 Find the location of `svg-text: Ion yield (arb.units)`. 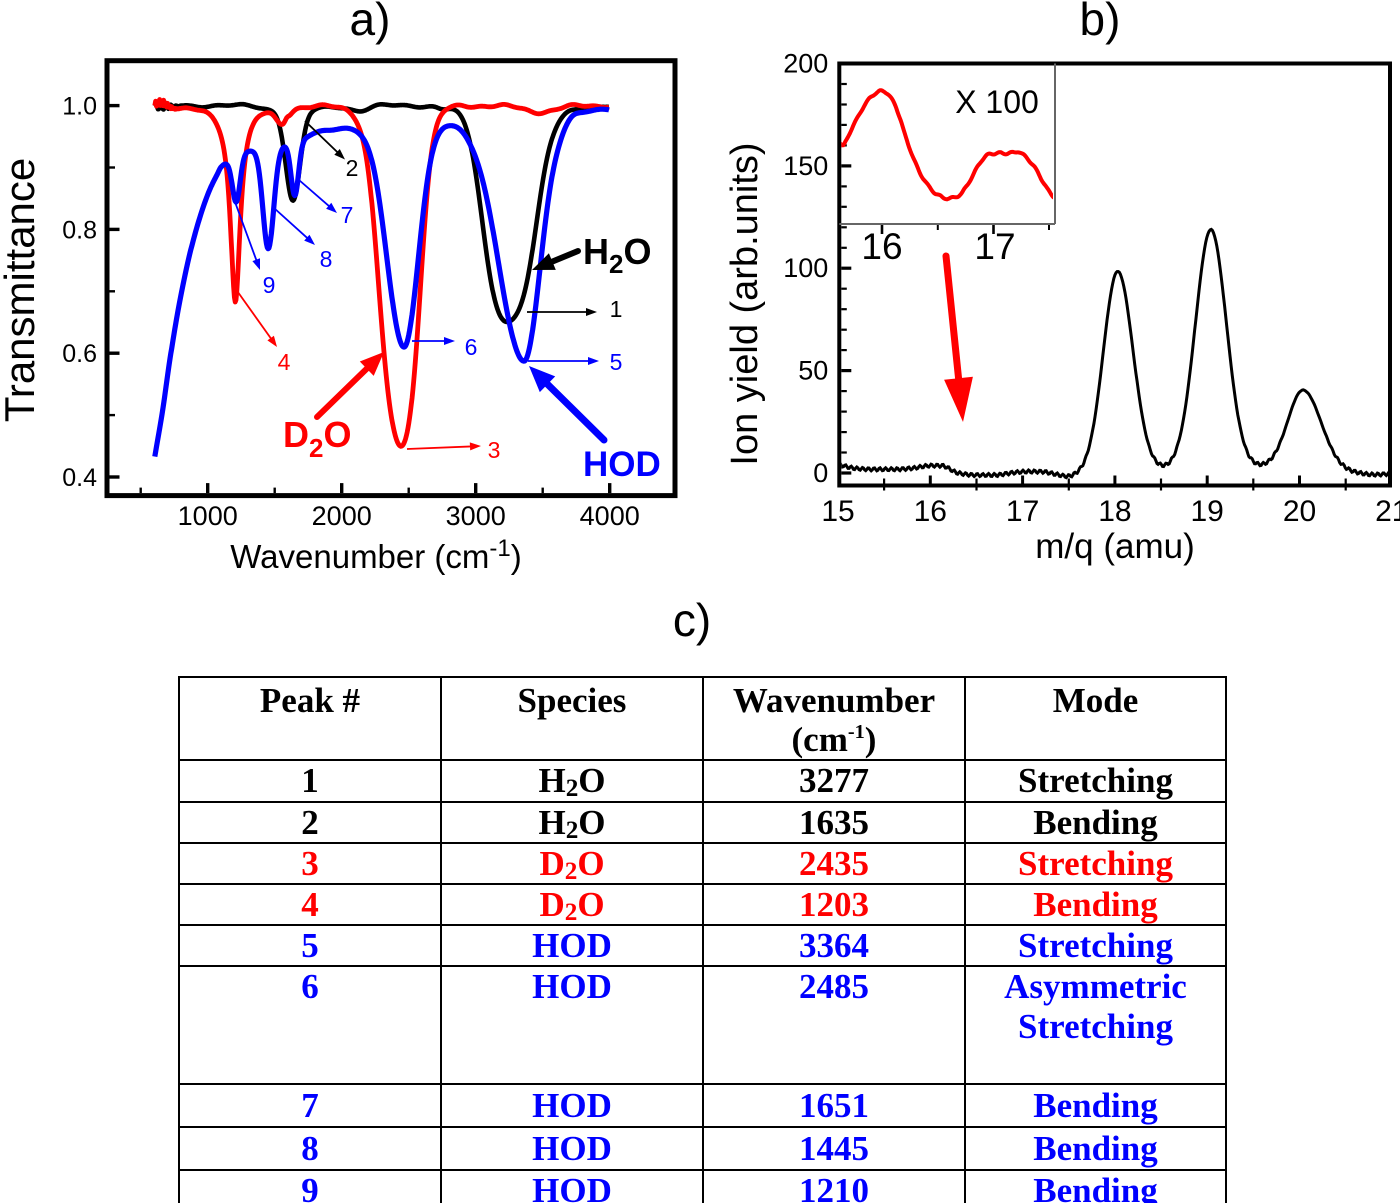

svg-text: Ion yield (arb.units) is located at coordinates (745, 303).